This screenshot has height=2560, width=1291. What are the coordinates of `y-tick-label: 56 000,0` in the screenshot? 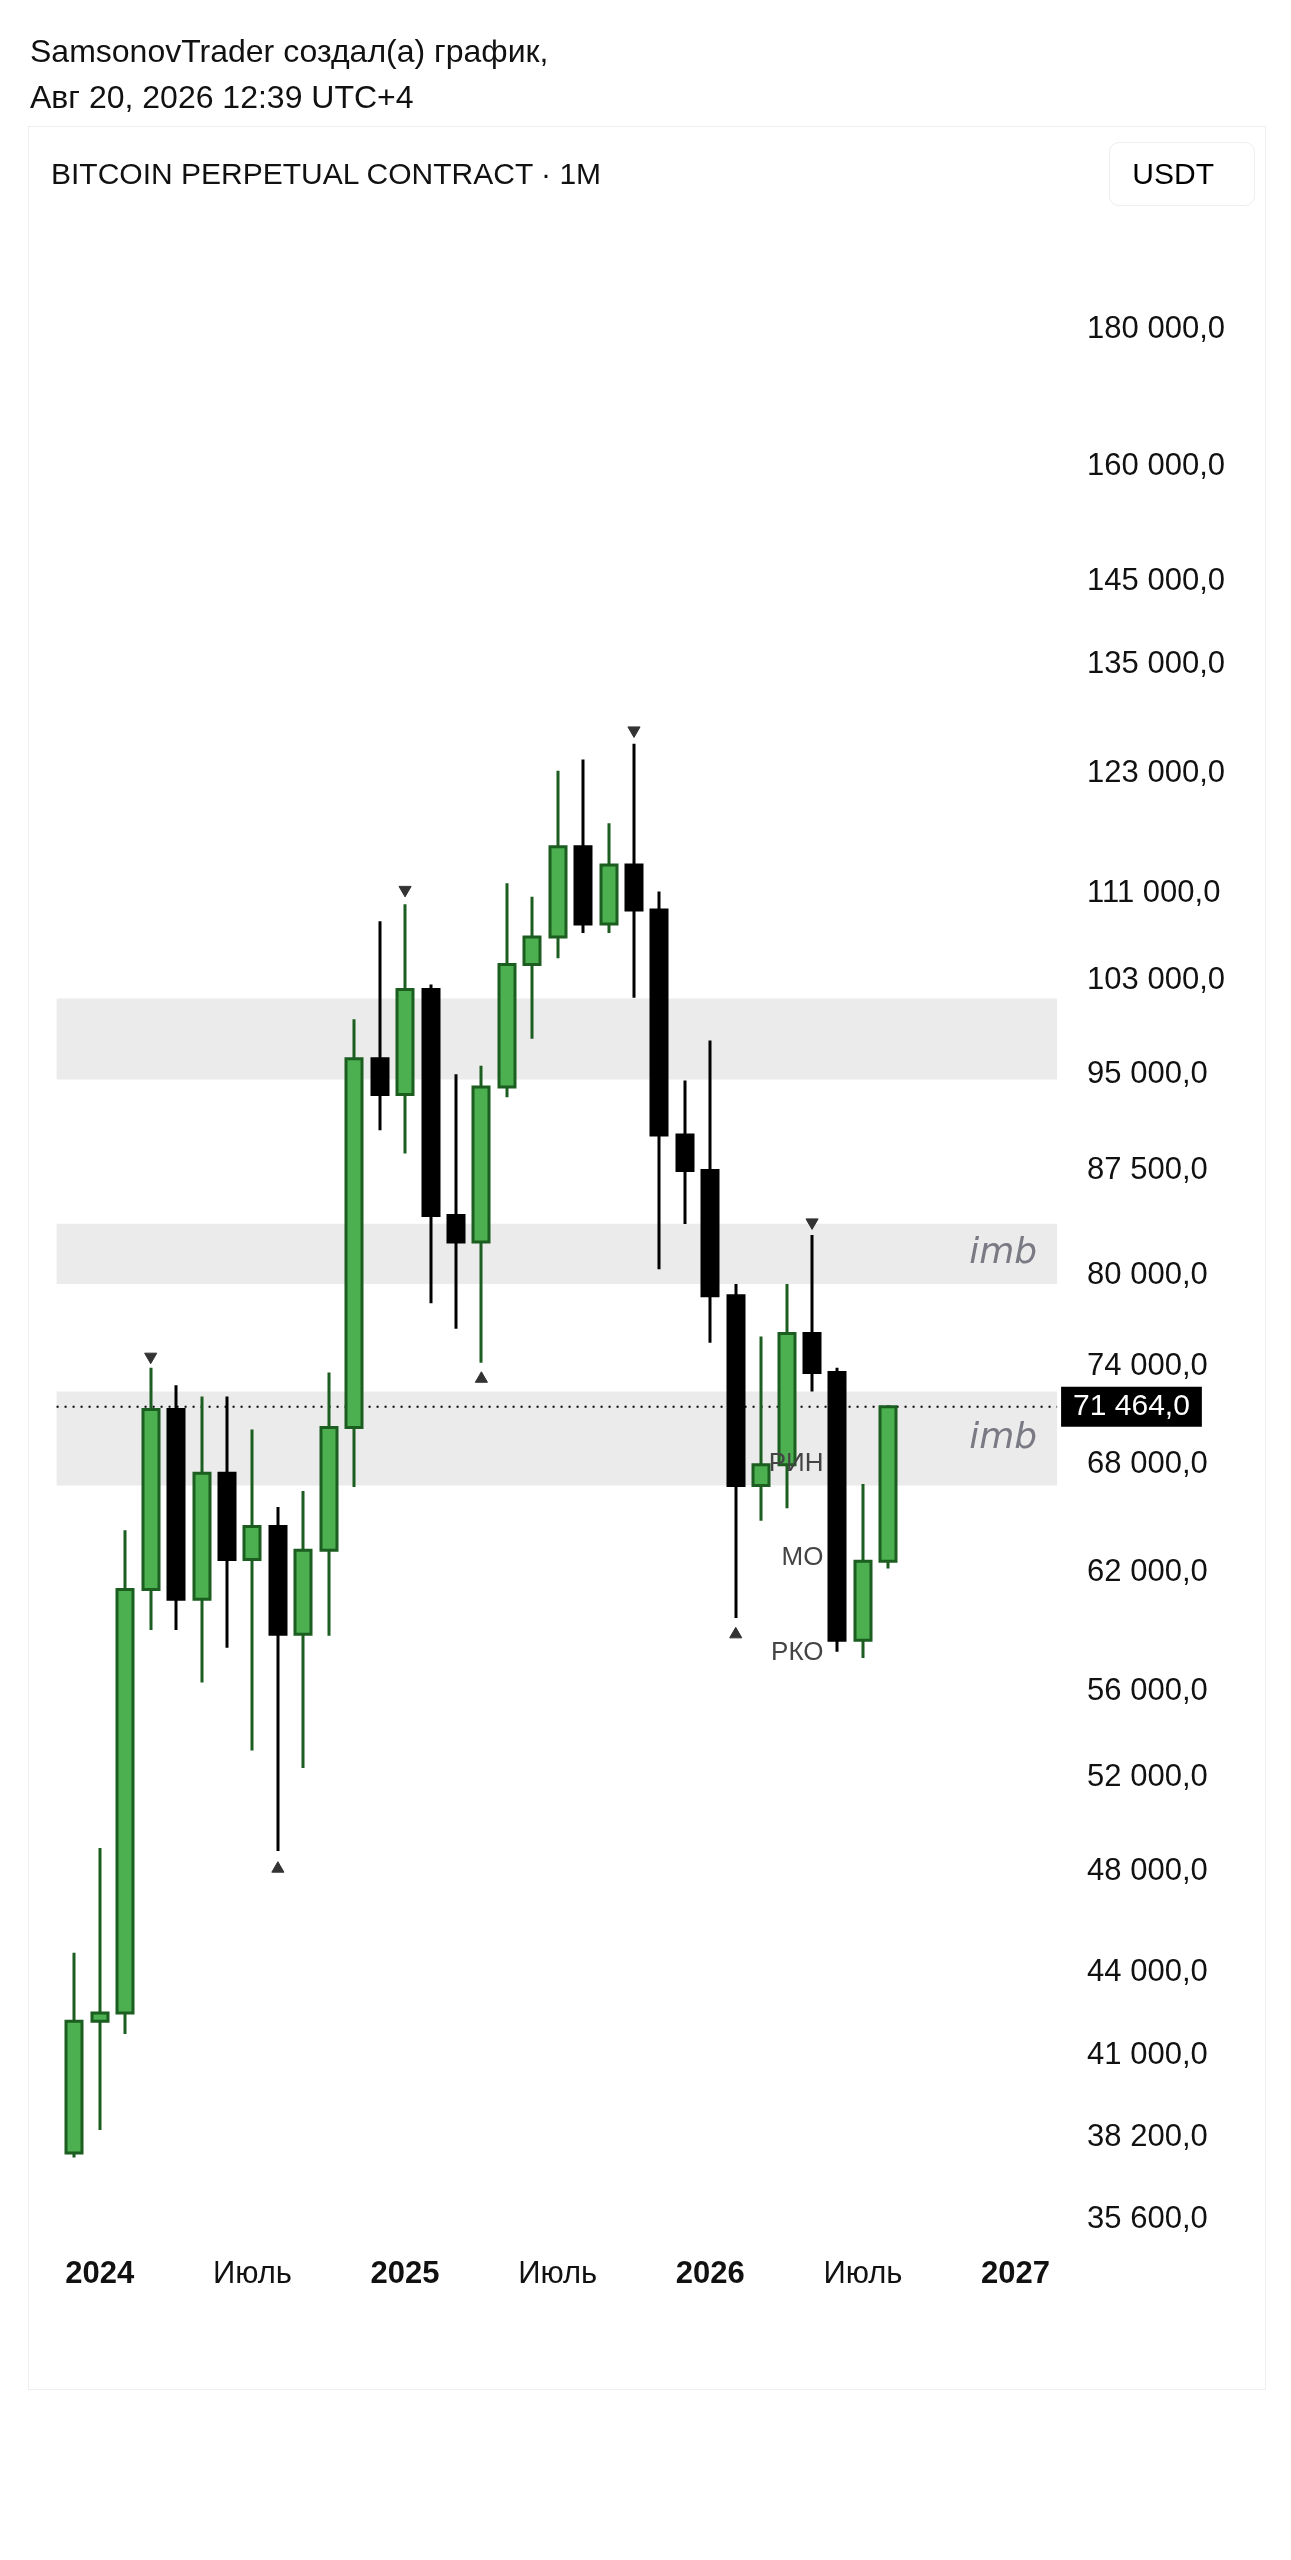 It's located at (1147, 1689).